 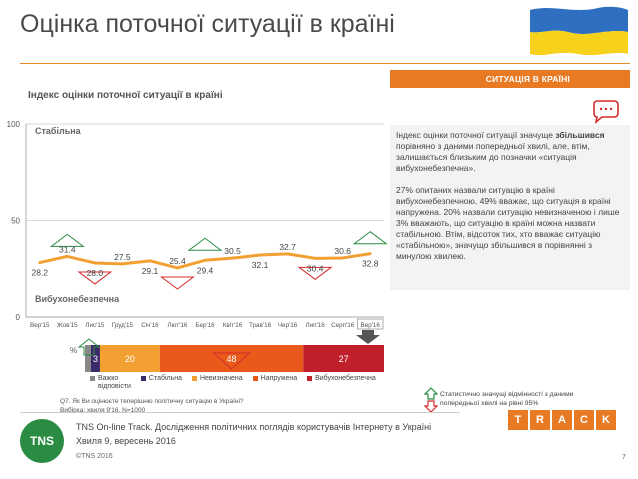 I want to click on y-tick-label: 50, so click(x=15, y=221).